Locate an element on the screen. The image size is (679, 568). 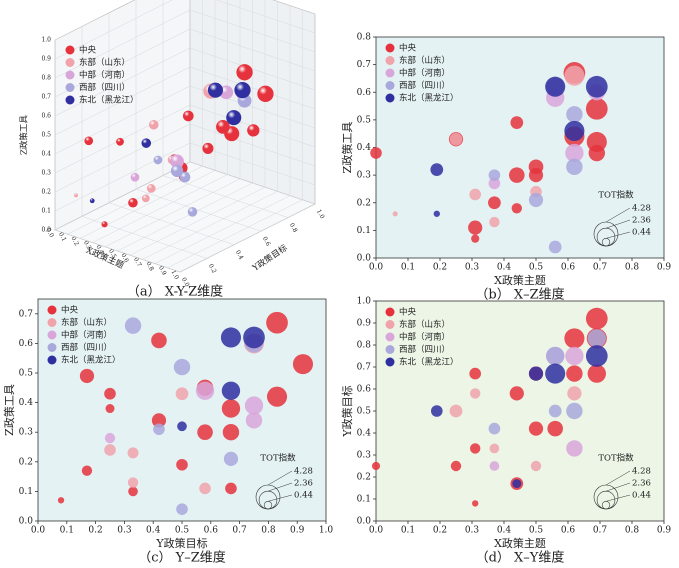
size-legend-label: 0.44 is located at coordinates (303, 496).